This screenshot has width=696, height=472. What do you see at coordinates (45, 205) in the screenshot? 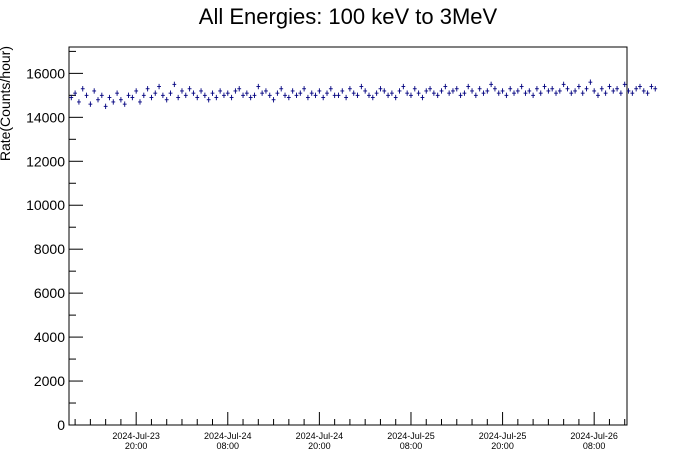
I see `y-tick-label: 10000` at bounding box center [45, 205].